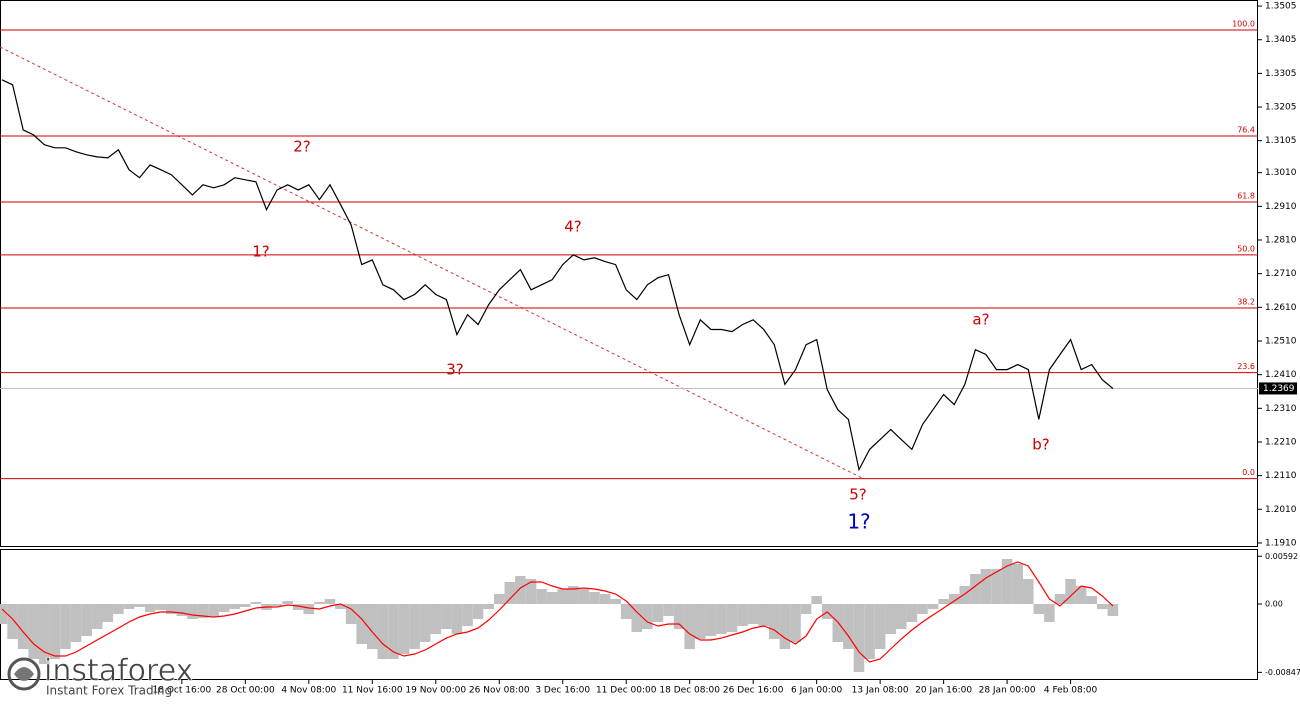  I want to click on x-tick-label: 11 Nov 16:00, so click(372, 691).